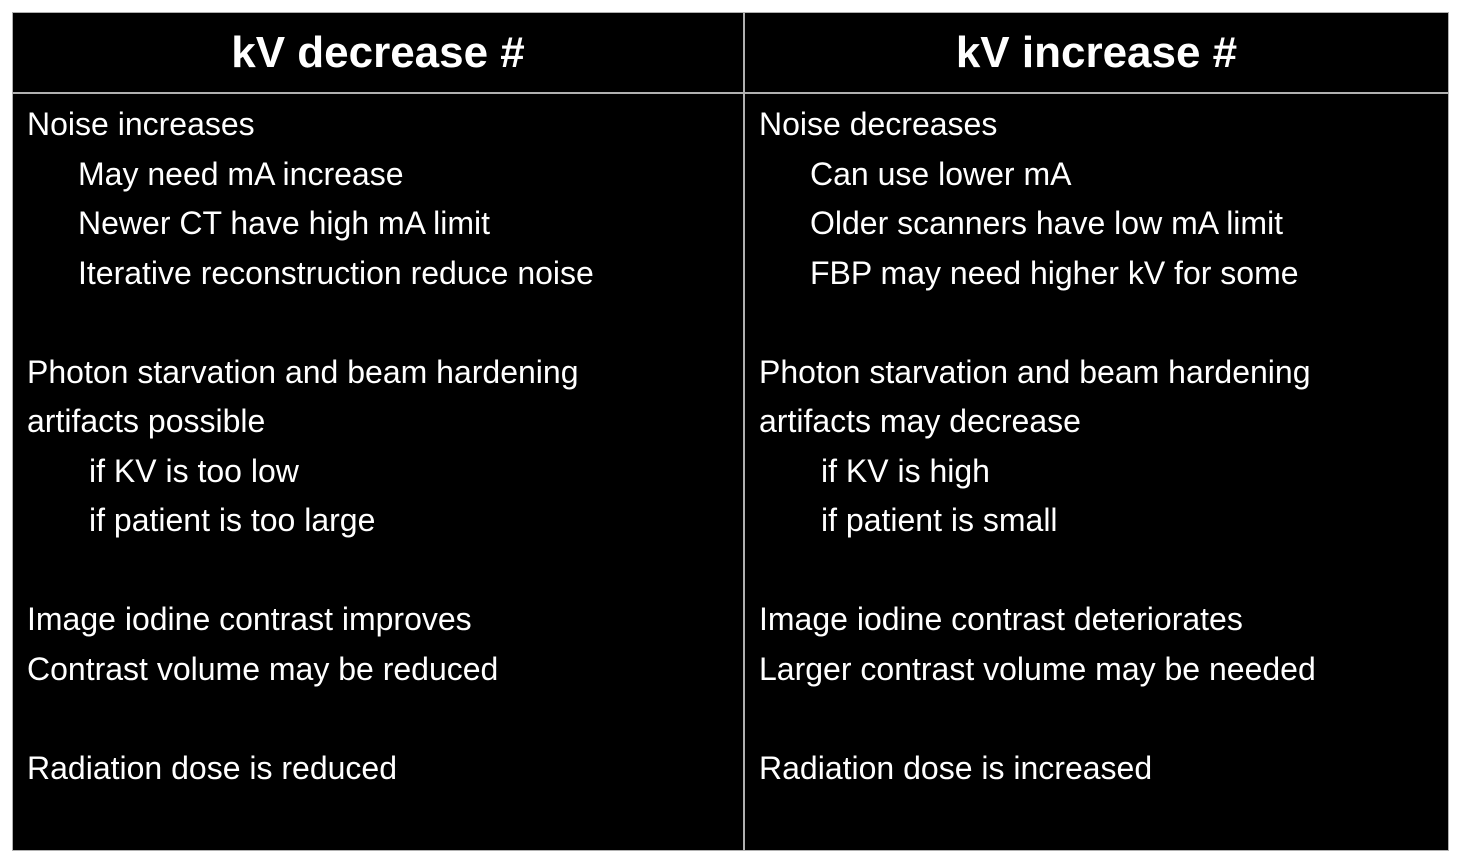 The image size is (1461, 862). What do you see at coordinates (939, 520) in the screenshot?
I see `list-item: if patient is small` at bounding box center [939, 520].